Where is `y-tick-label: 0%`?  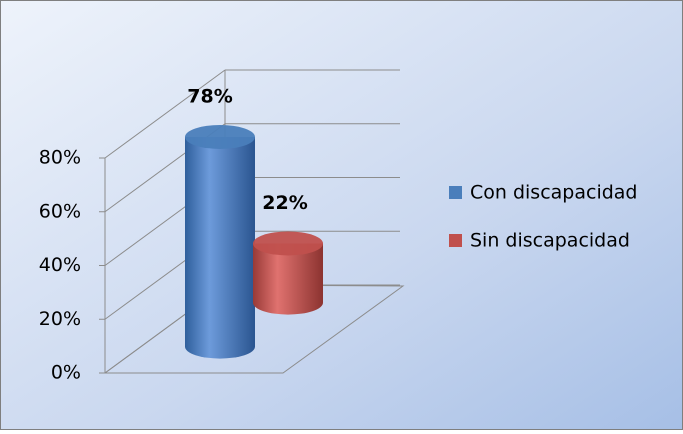 y-tick-label: 0% is located at coordinates (66, 373).